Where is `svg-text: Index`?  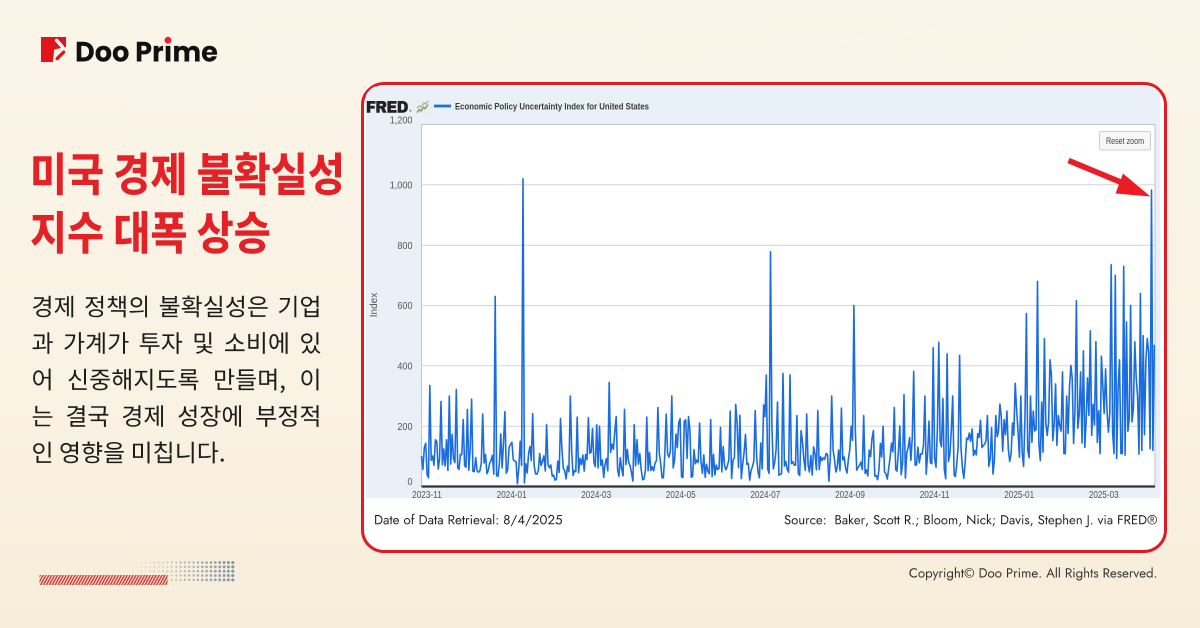
svg-text: Index is located at coordinates (374, 305).